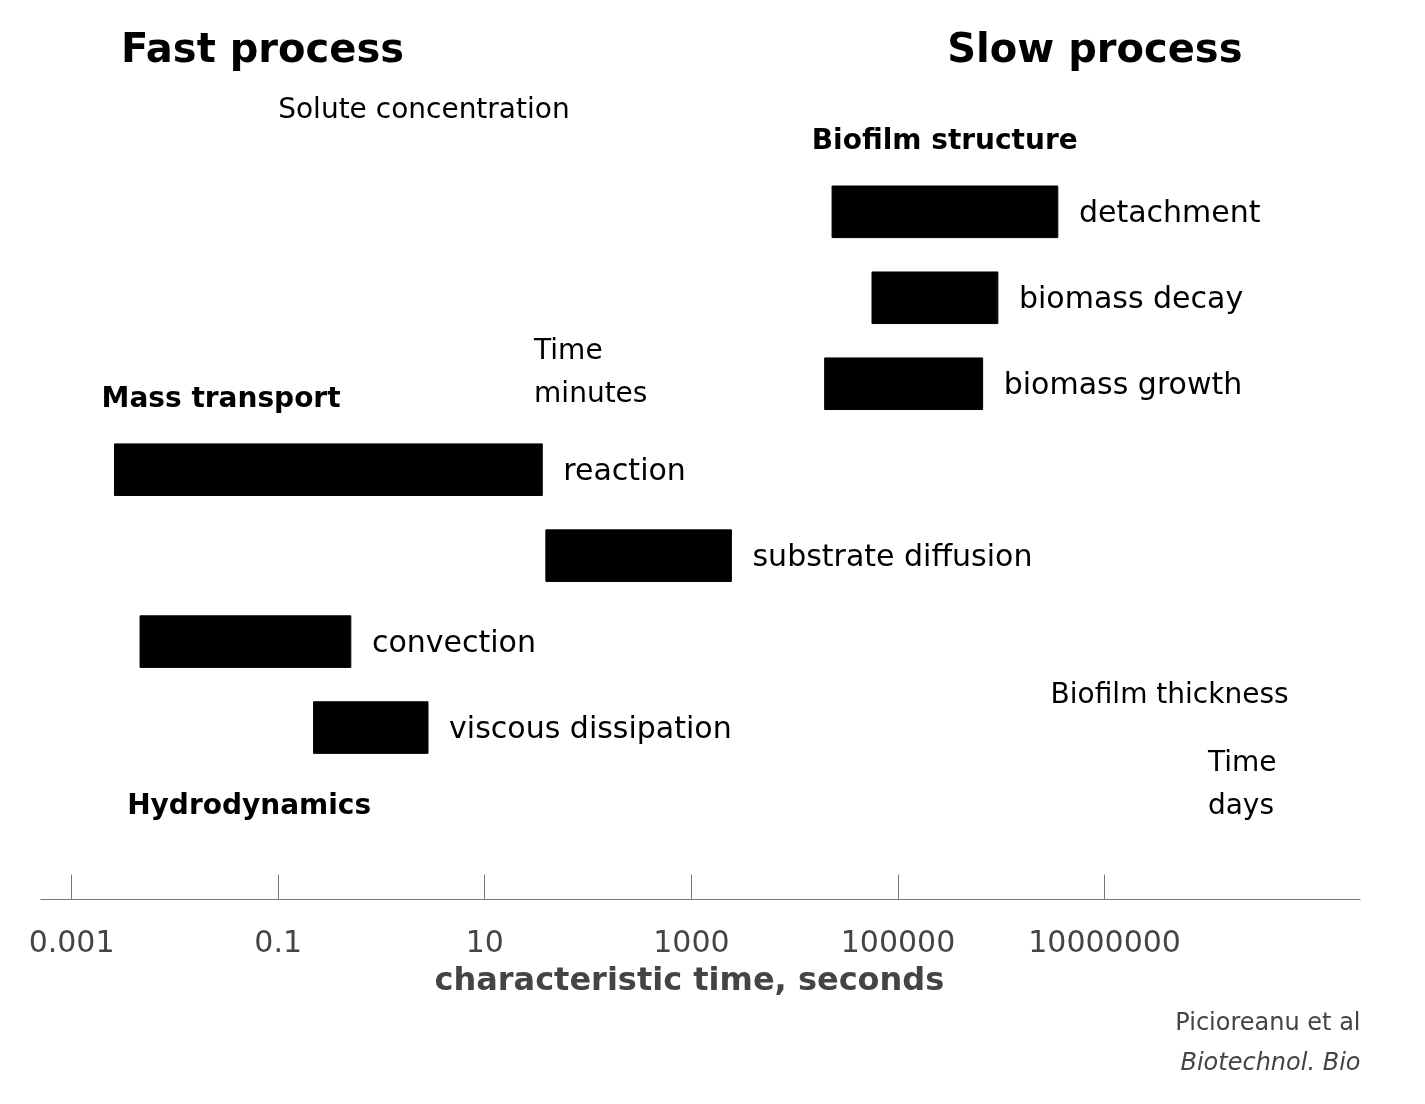 This screenshot has width=1425, height=1104. What do you see at coordinates (1123, 384) in the screenshot?
I see `y-tick-label: biomass growth` at bounding box center [1123, 384].